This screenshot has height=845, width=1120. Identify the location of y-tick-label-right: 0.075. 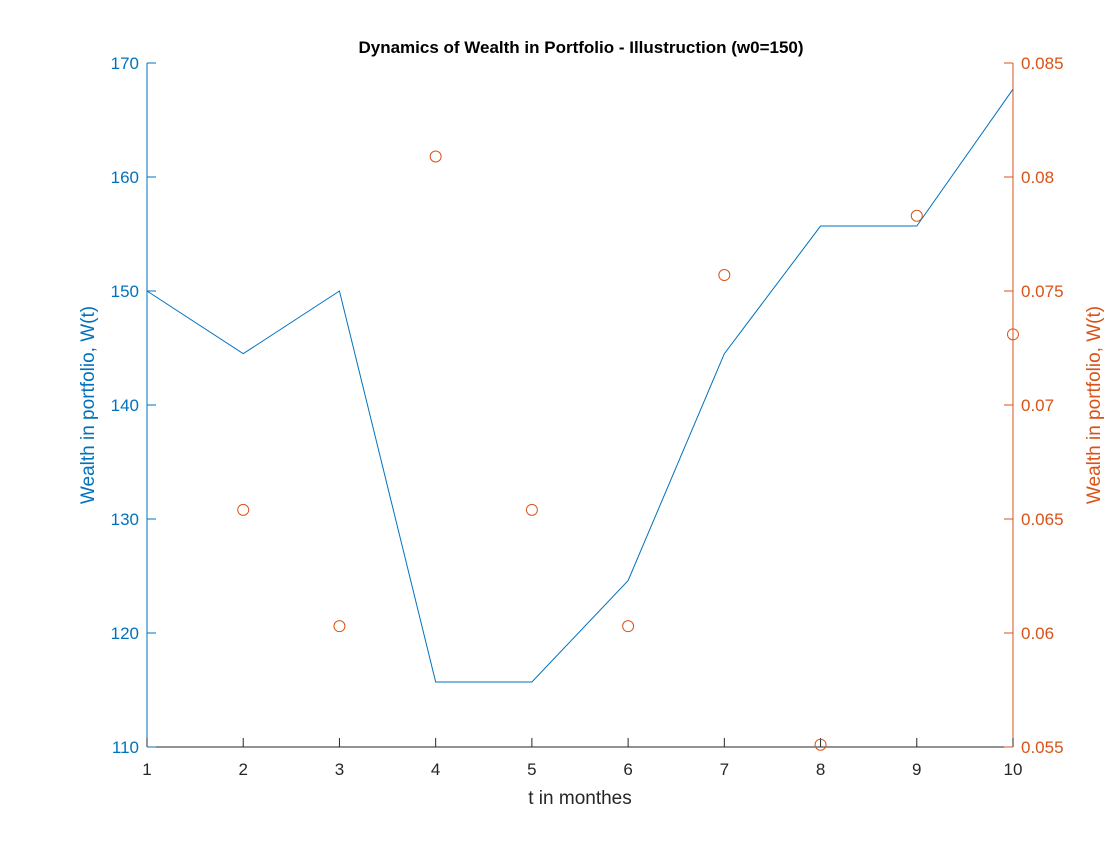
(1042, 291).